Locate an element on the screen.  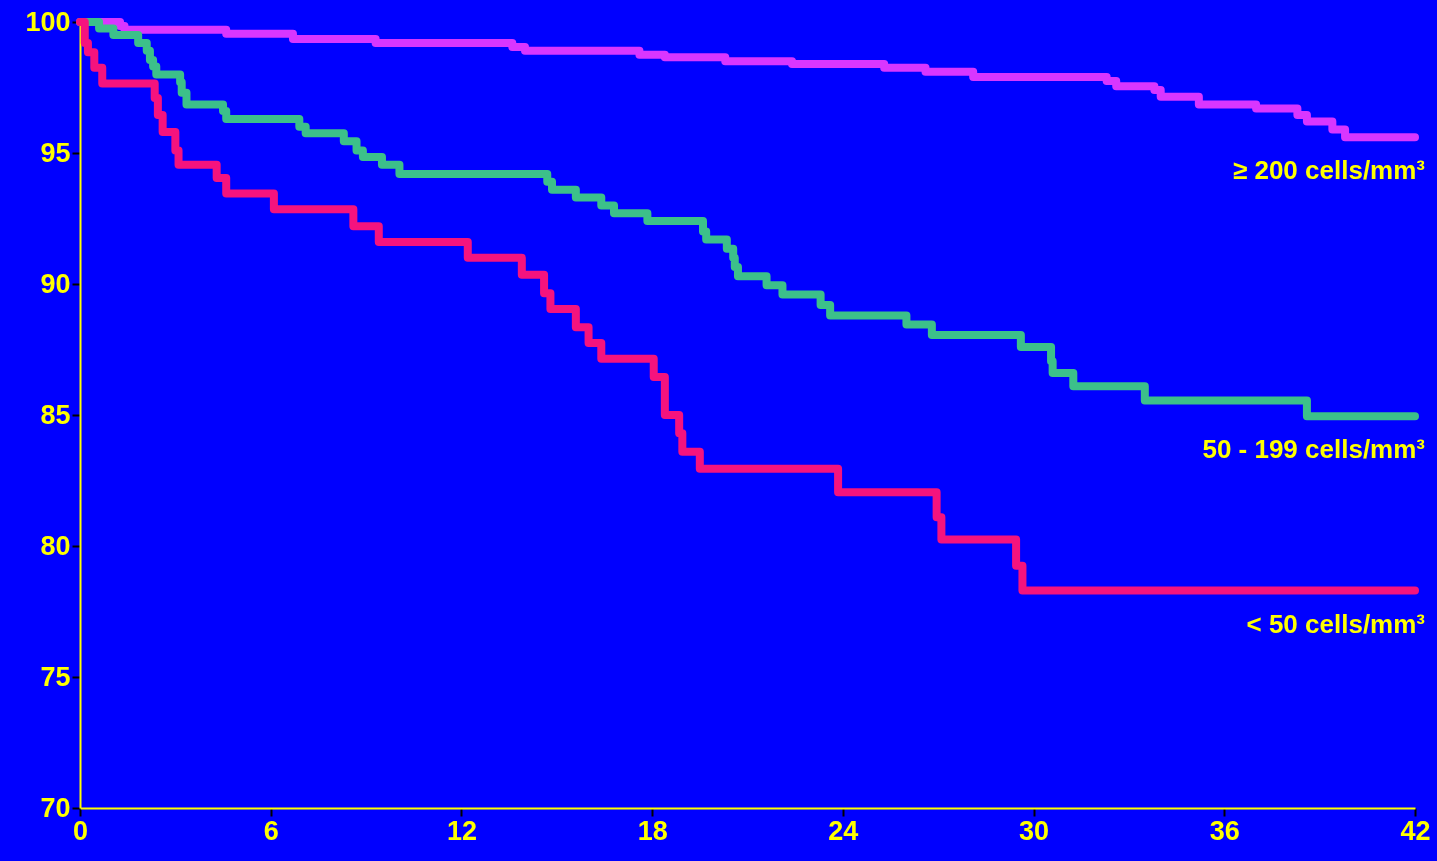
y-tick-label: 85 is located at coordinates (55, 414).